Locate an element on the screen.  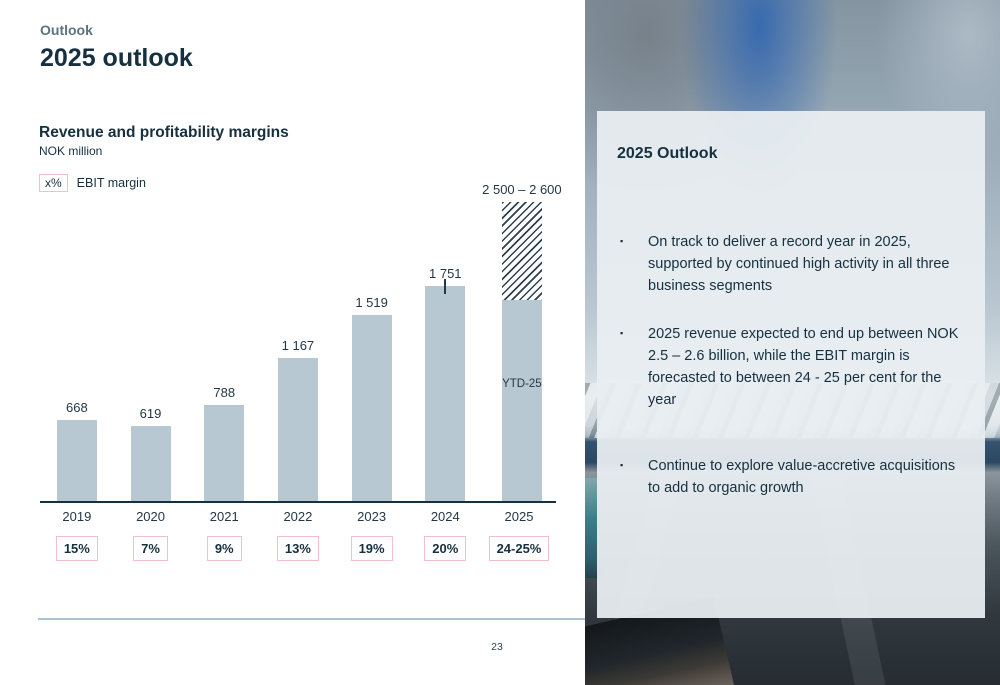
chart-column-2025: 2 500 – 2 600 YTD-25 is located at coordinates (522, 342).